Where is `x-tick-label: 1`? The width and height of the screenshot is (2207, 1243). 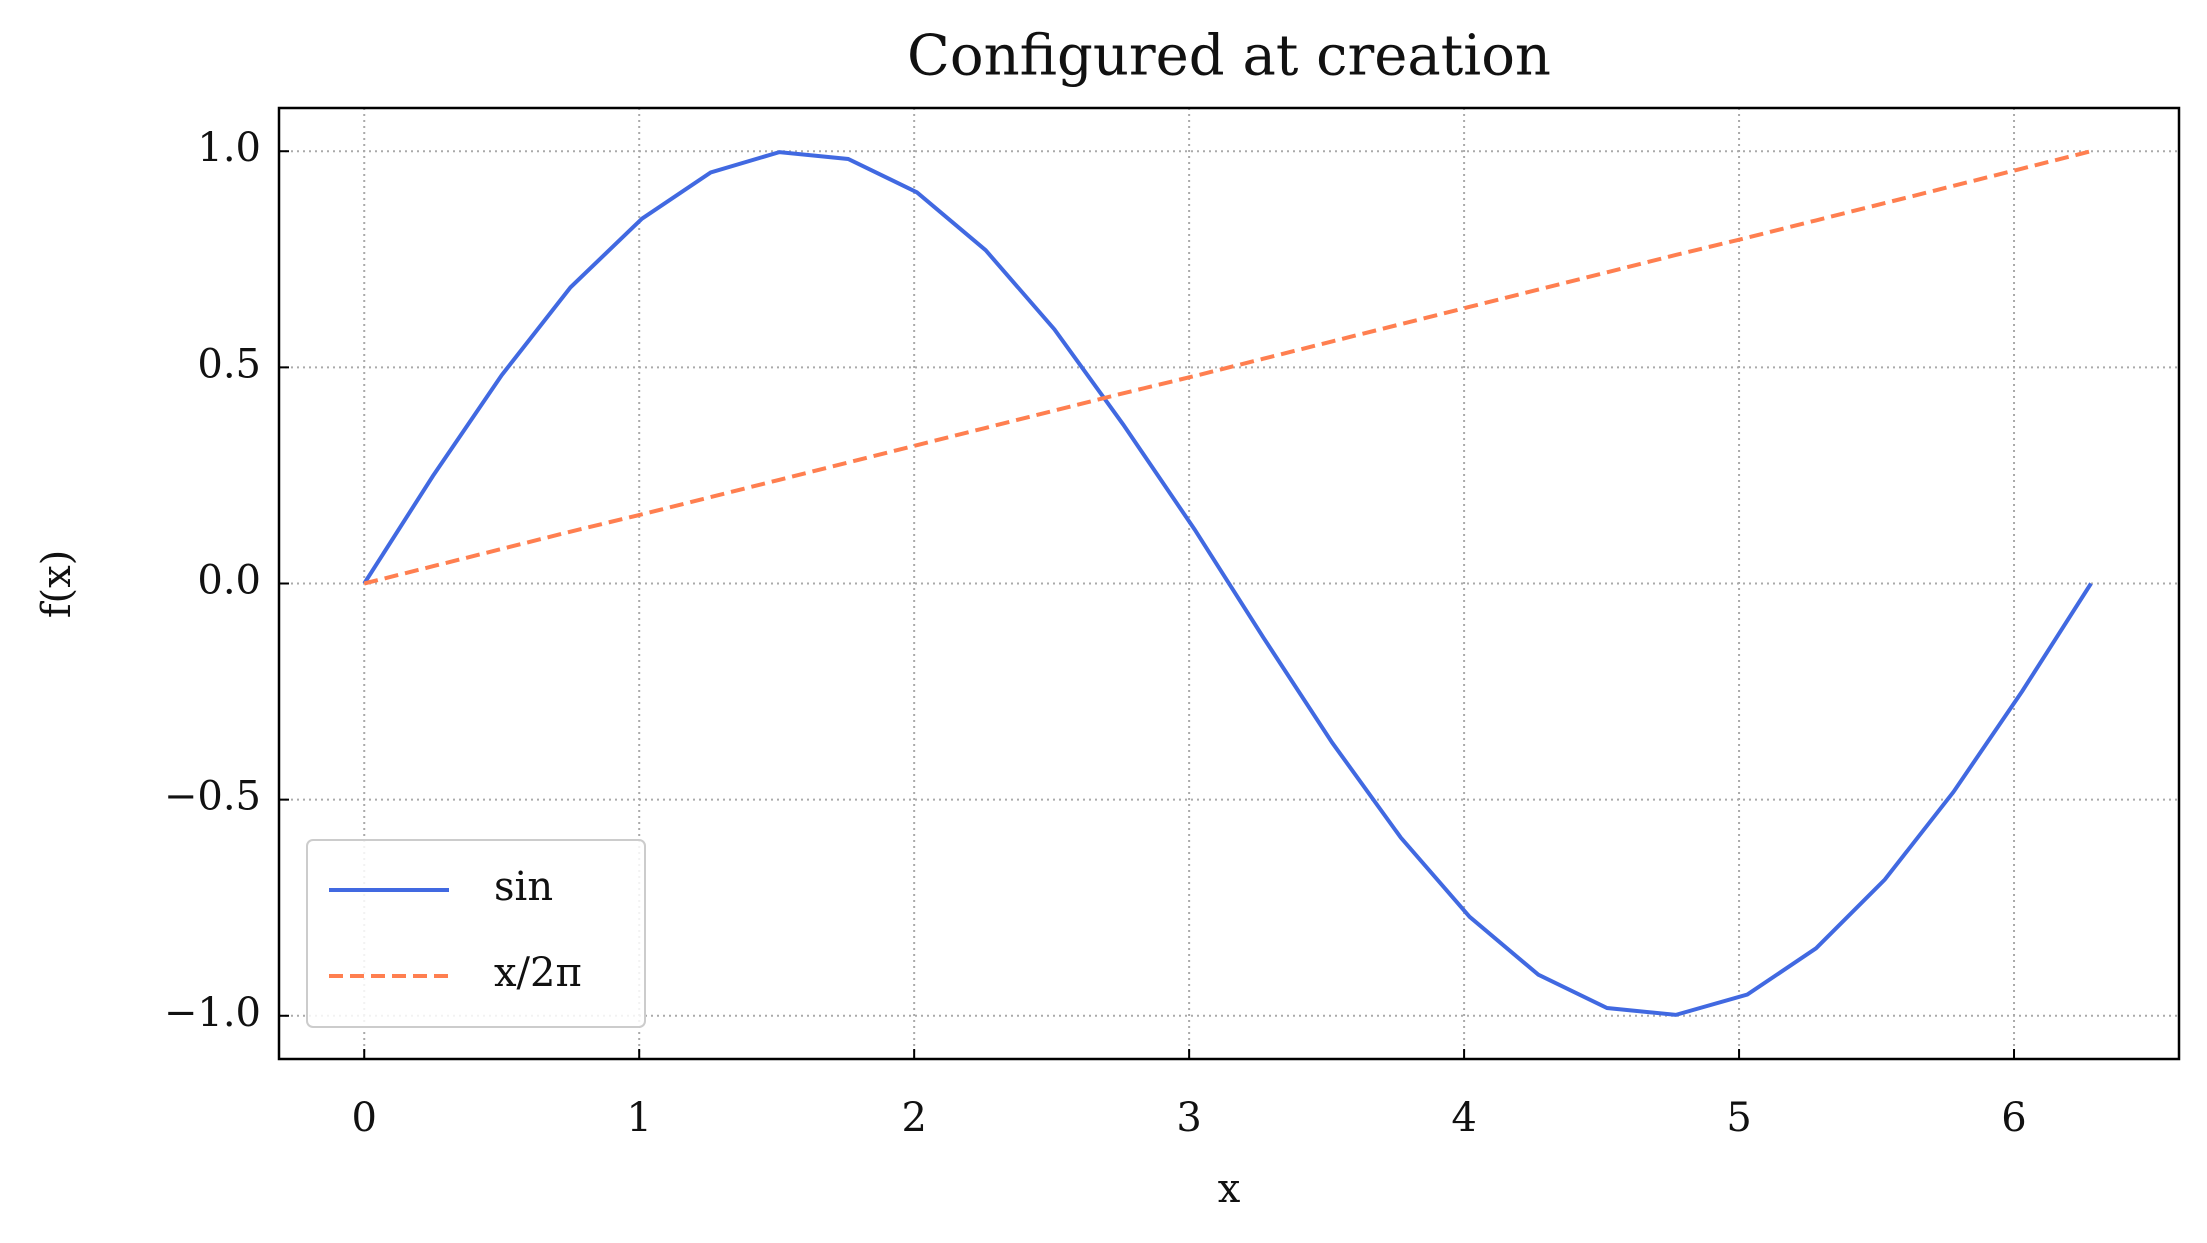
x-tick-label: 1 is located at coordinates (638, 1118).